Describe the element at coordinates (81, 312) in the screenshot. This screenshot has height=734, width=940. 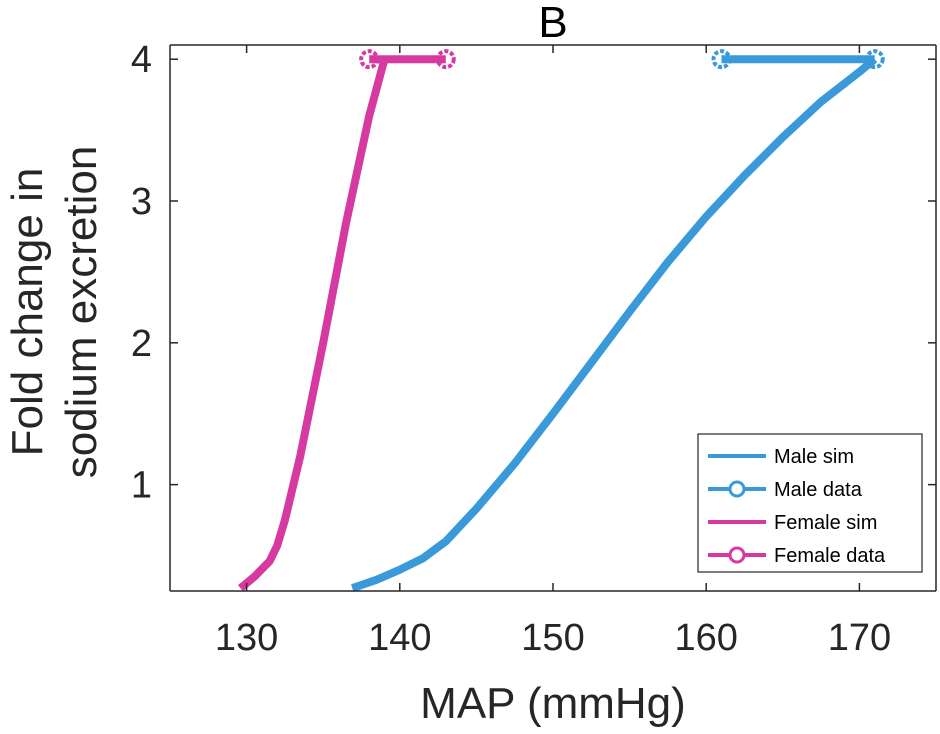
I see `y-axis-title-line-2: sodium excretion` at that location.